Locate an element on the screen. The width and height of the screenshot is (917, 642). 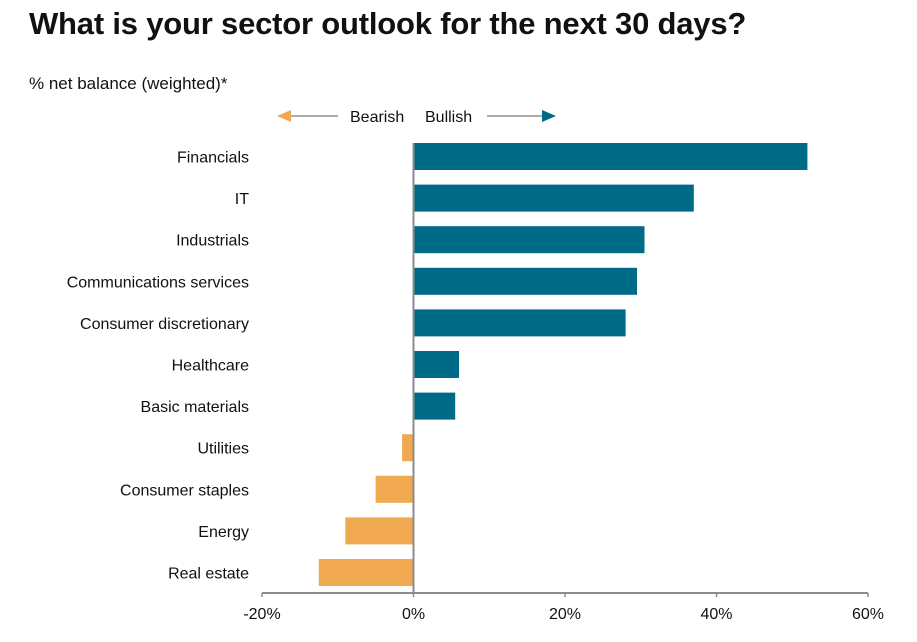
bar-financials is located at coordinates (610, 156).